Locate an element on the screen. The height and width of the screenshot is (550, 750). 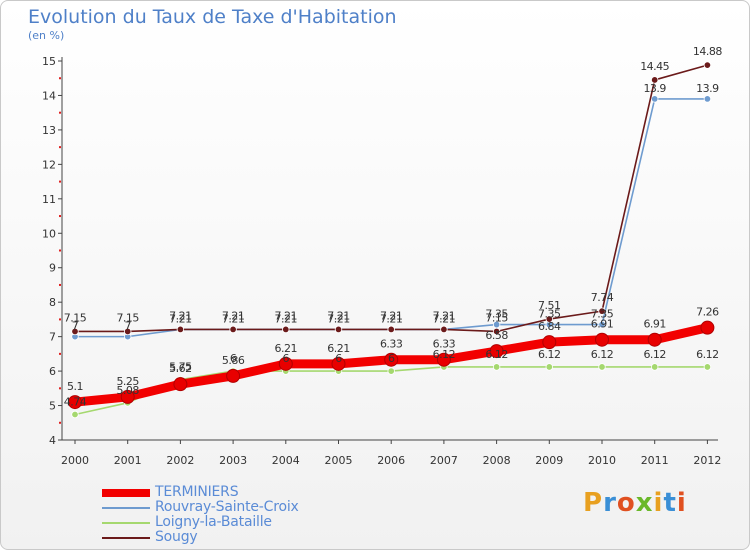
chart-title: Evolution du Taux de Taxe d'Habitation is located at coordinates (212, 17).